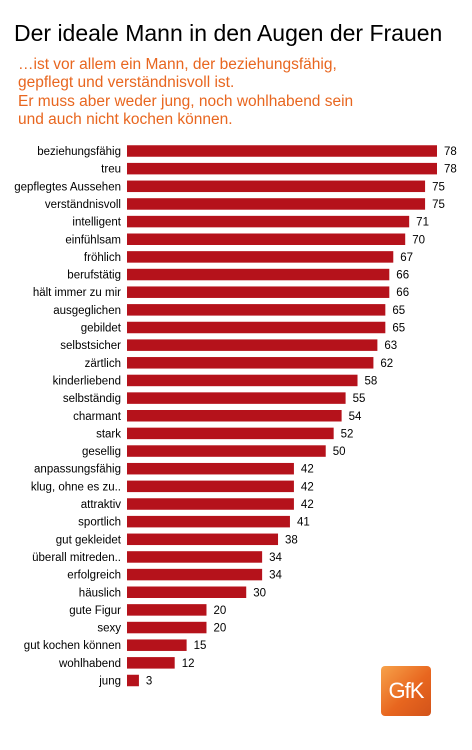 This screenshot has height=750, width=472. What do you see at coordinates (406, 691) in the screenshot?
I see `gfk-logo: GfK` at bounding box center [406, 691].